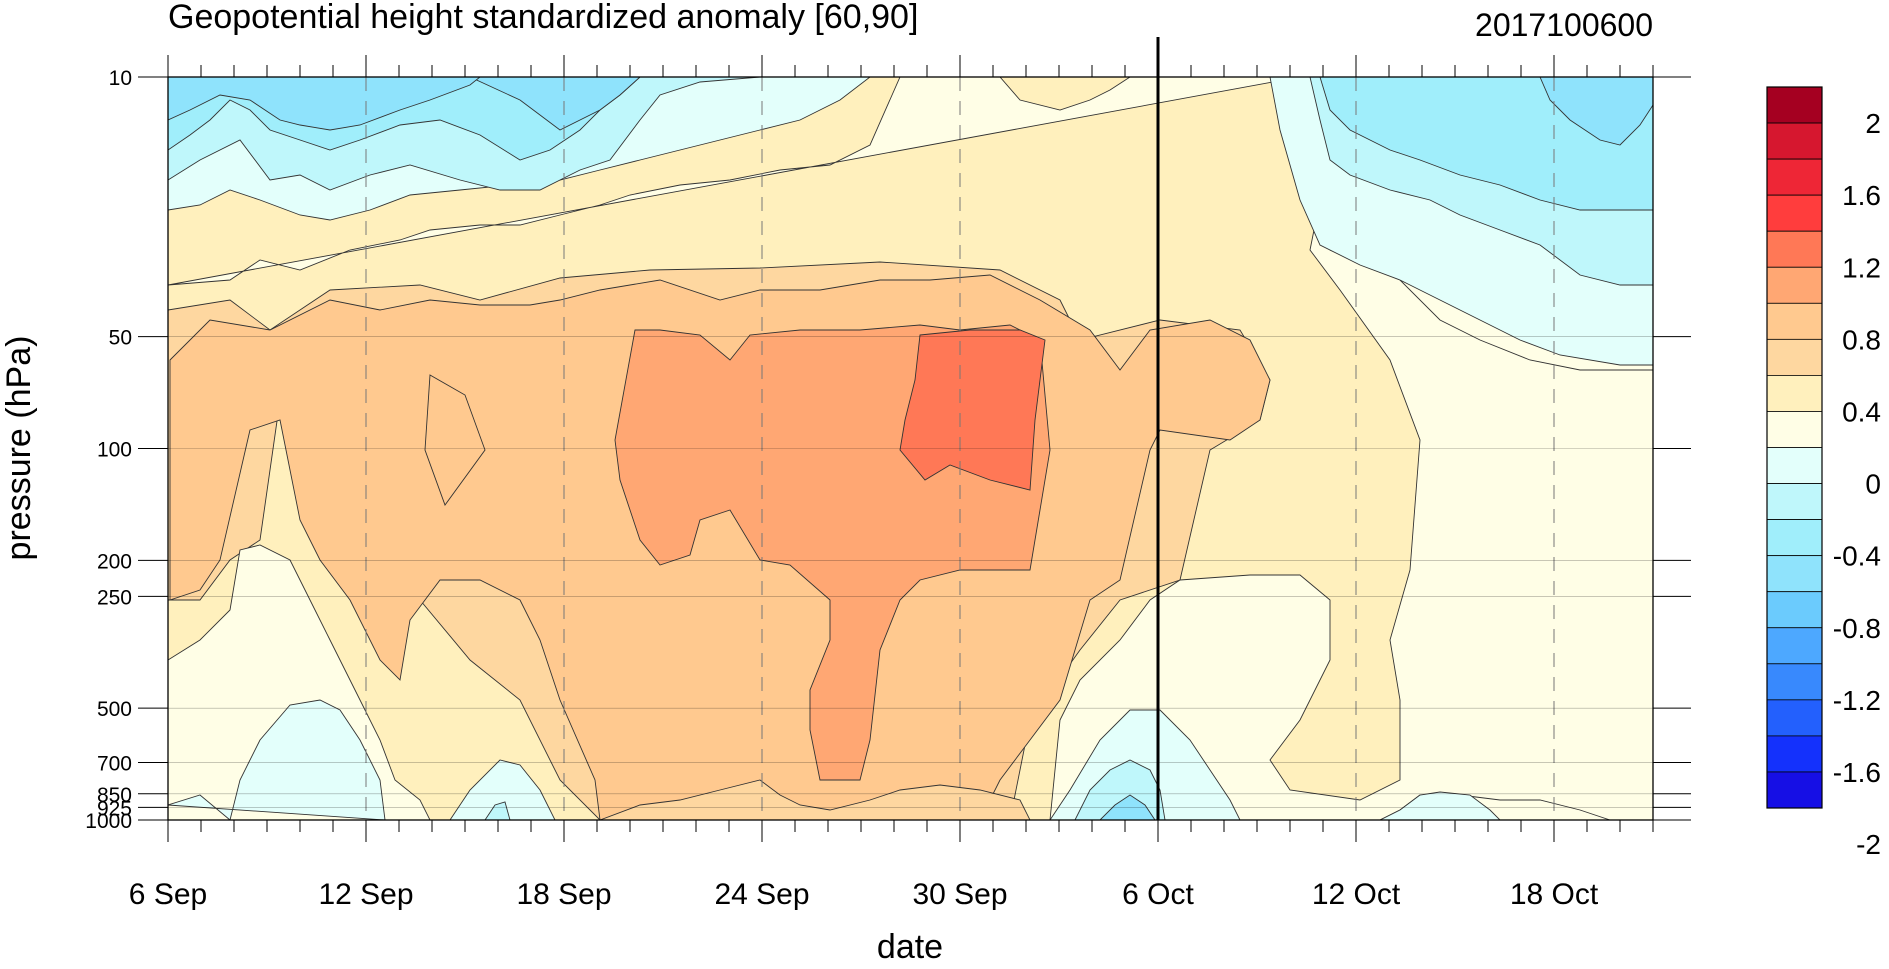  Describe the element at coordinates (972, 410) in the screenshot. I see `contour-1p0-1p2` at that location.